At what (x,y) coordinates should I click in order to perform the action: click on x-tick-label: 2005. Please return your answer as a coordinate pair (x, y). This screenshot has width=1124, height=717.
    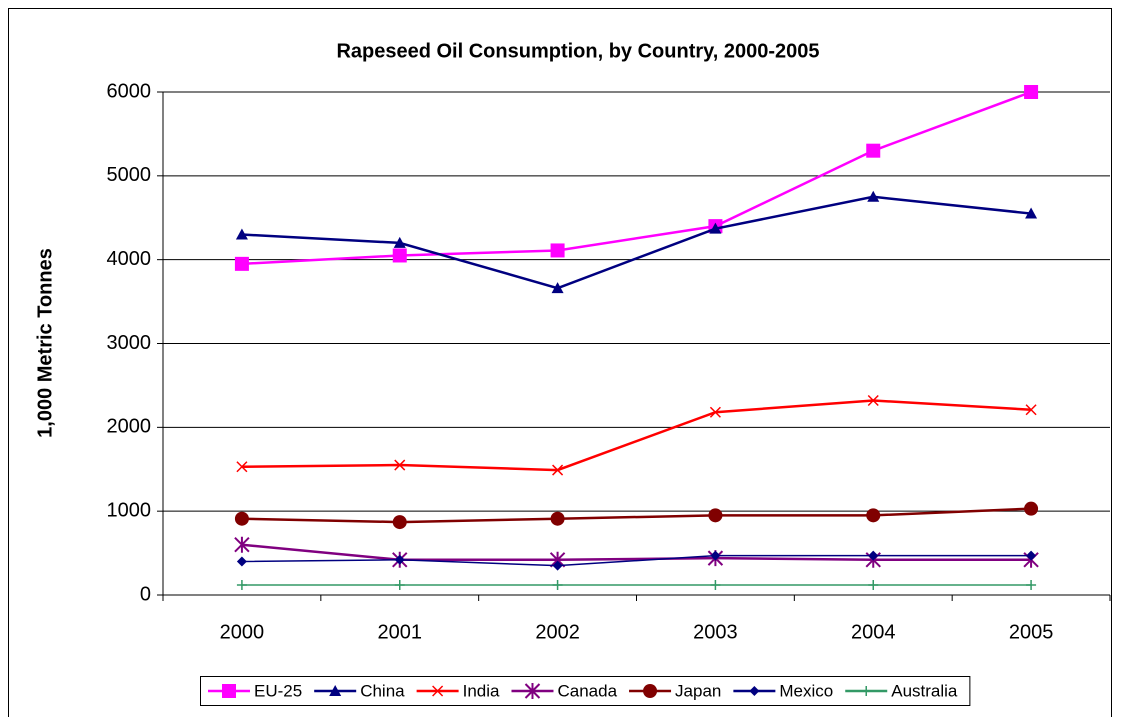
    Looking at the image, I should click on (1031, 632).